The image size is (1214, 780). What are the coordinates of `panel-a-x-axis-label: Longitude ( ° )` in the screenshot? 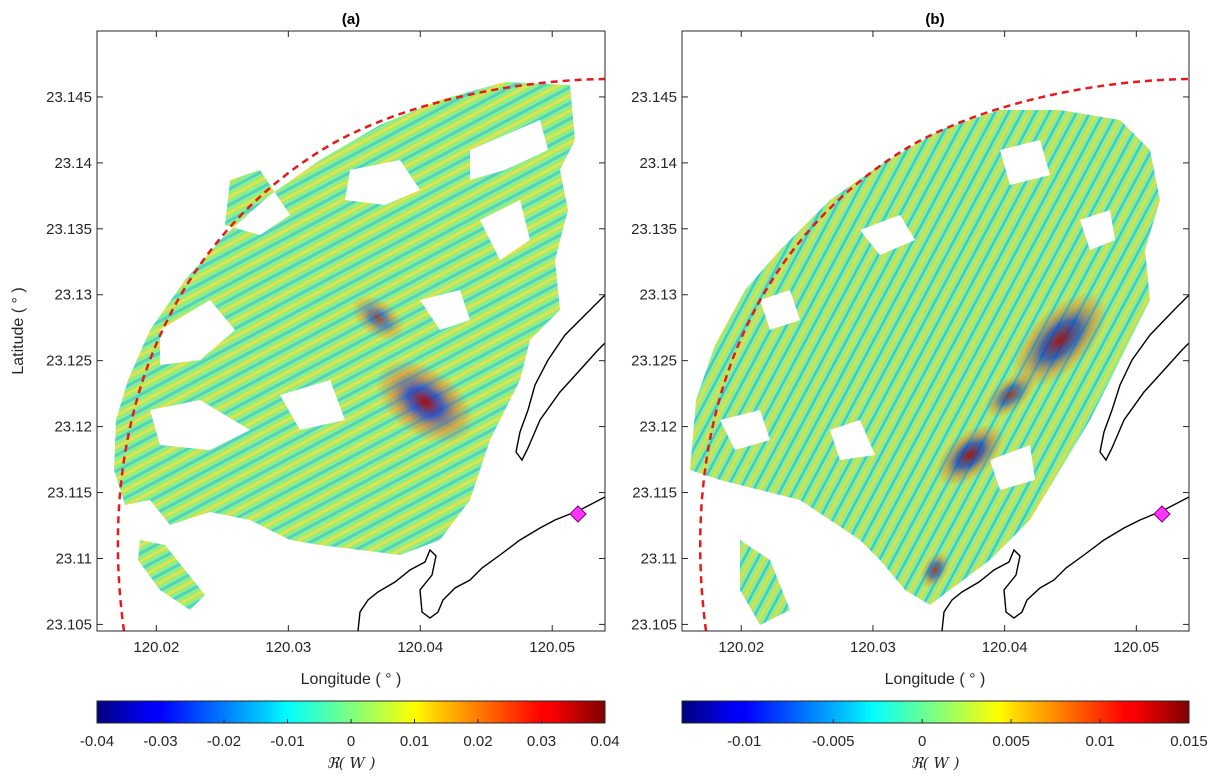 It's located at (351, 679).